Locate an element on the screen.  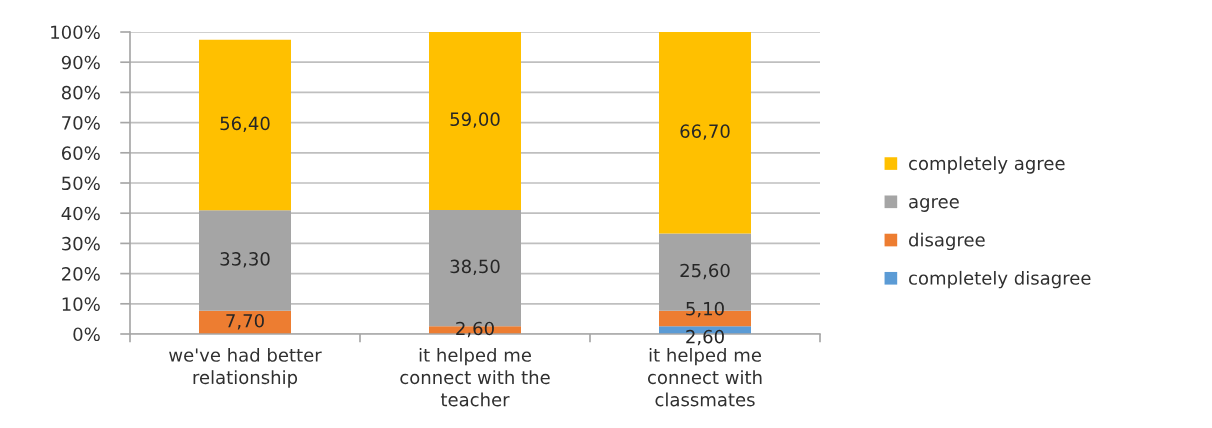
y-tick-label: 60% is located at coordinates (80, 153).